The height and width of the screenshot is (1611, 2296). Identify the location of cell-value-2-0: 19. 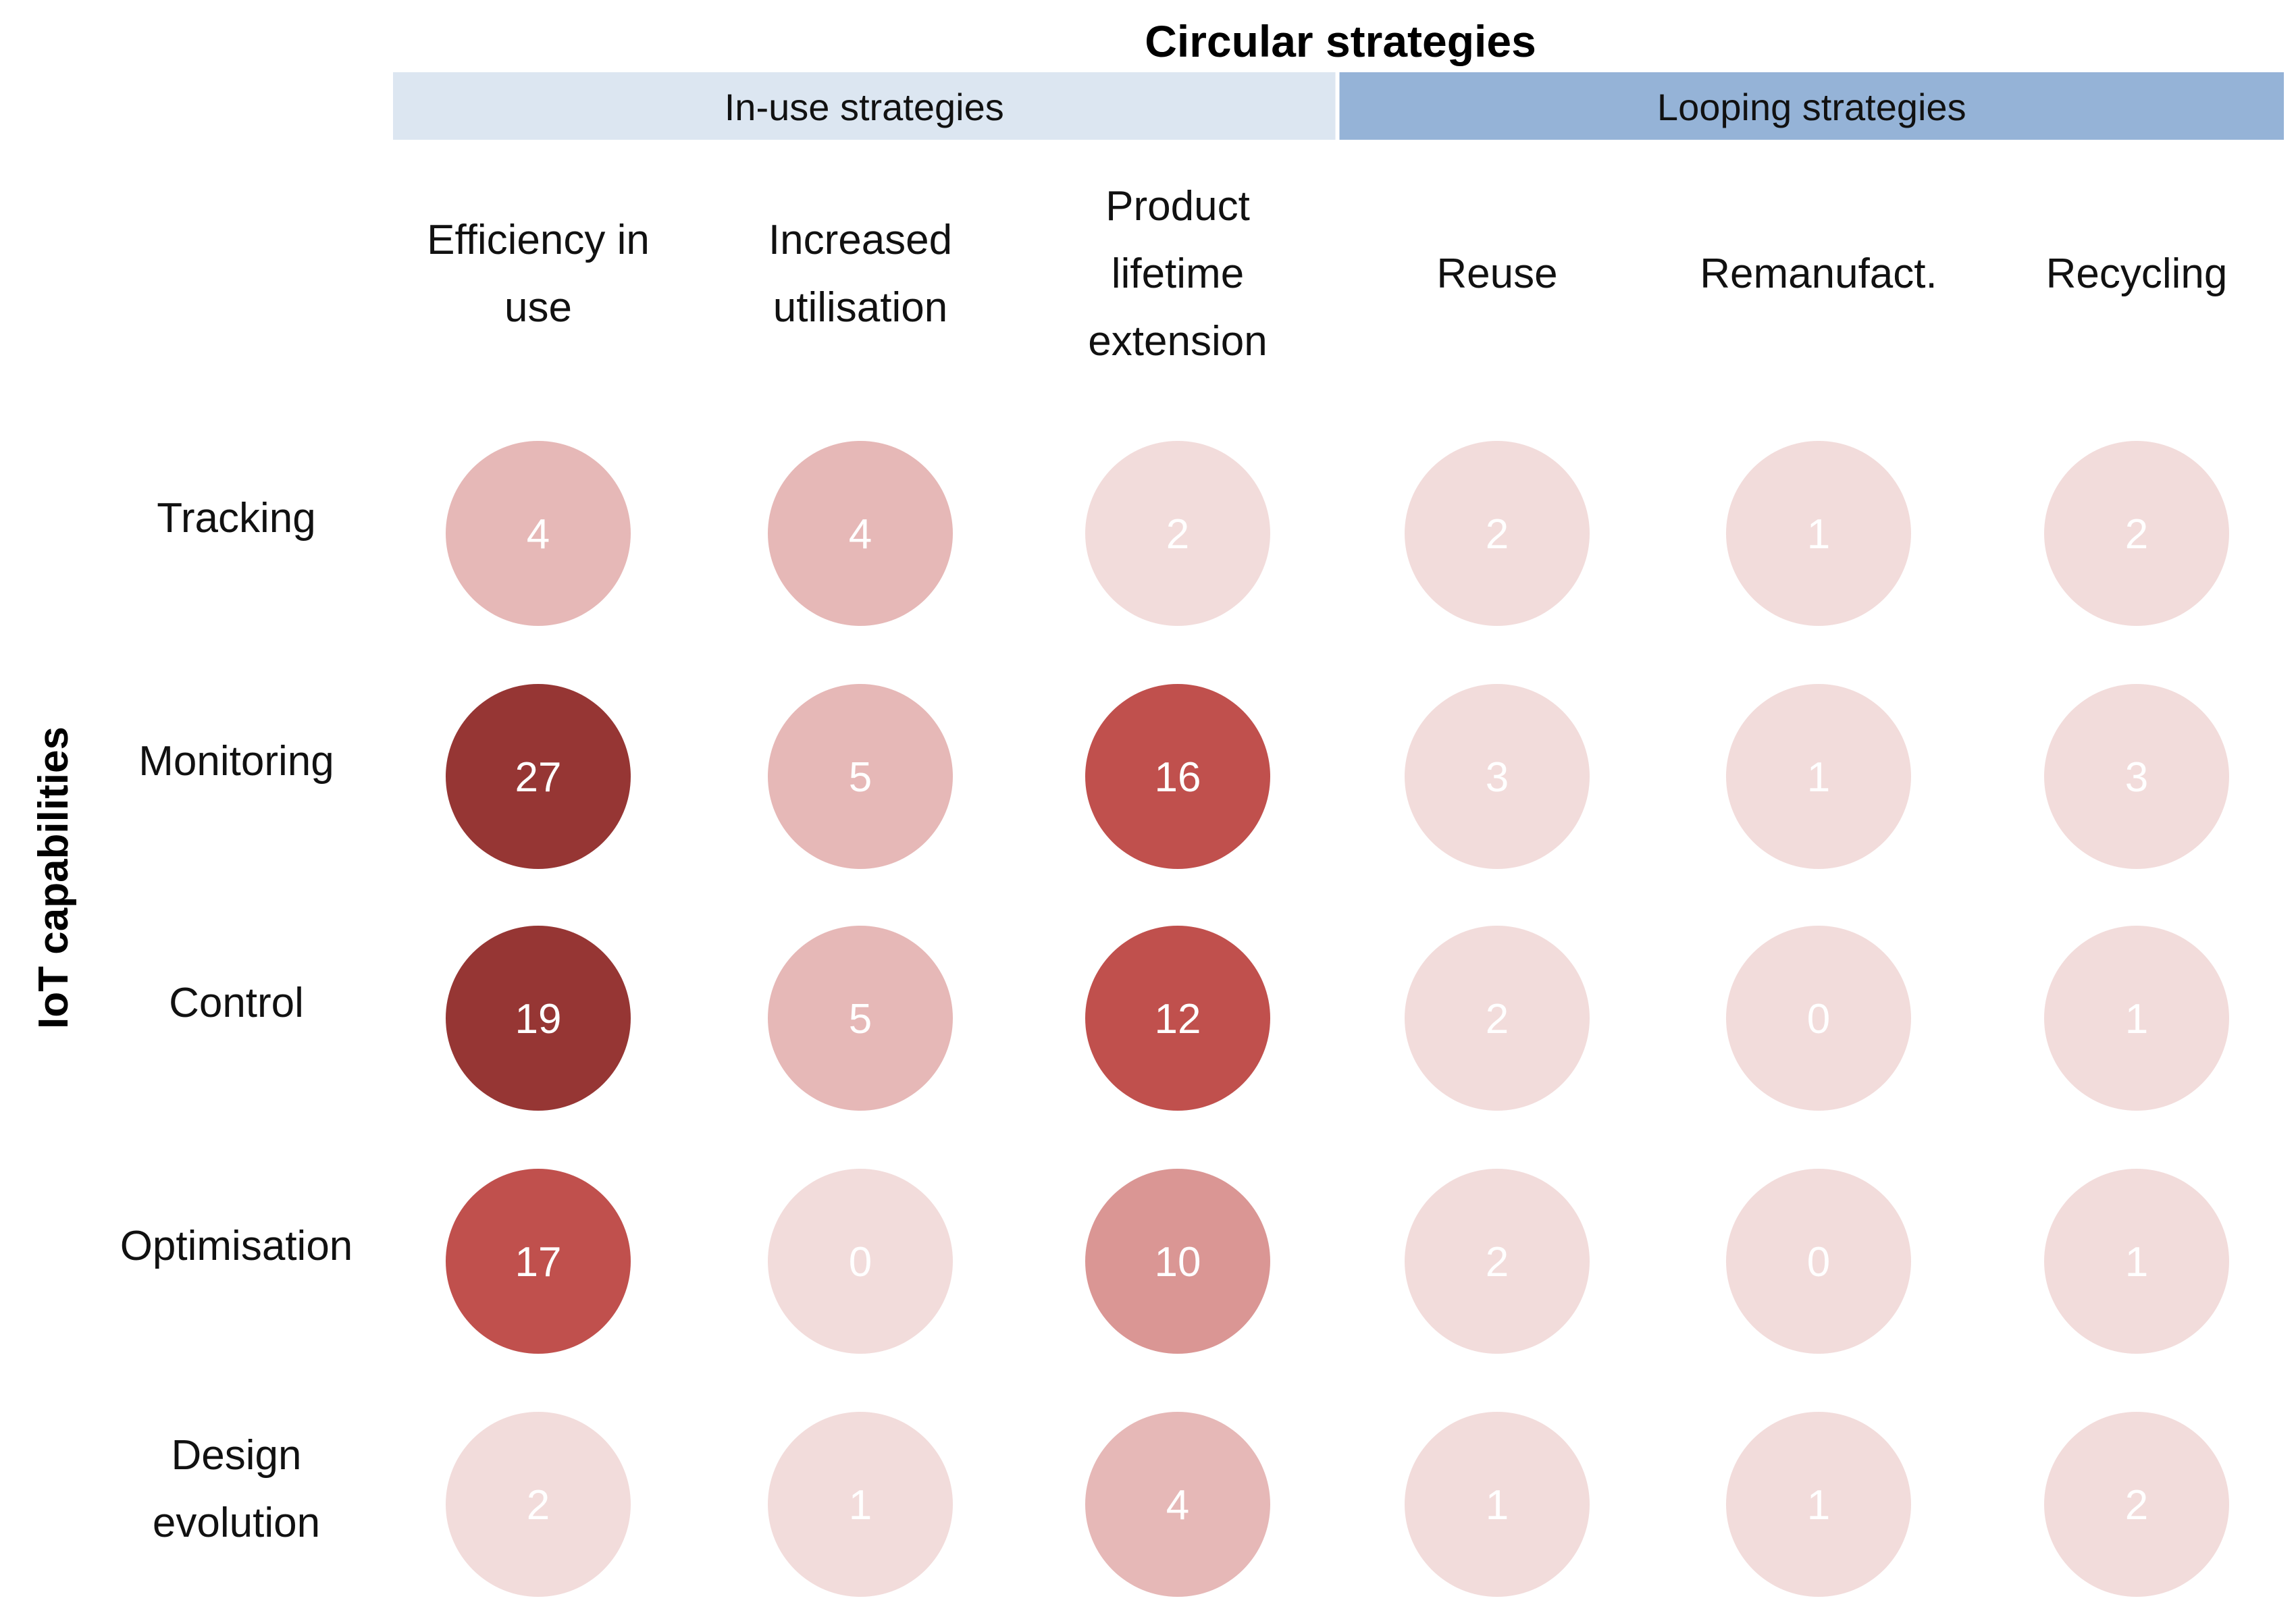
(538, 1019).